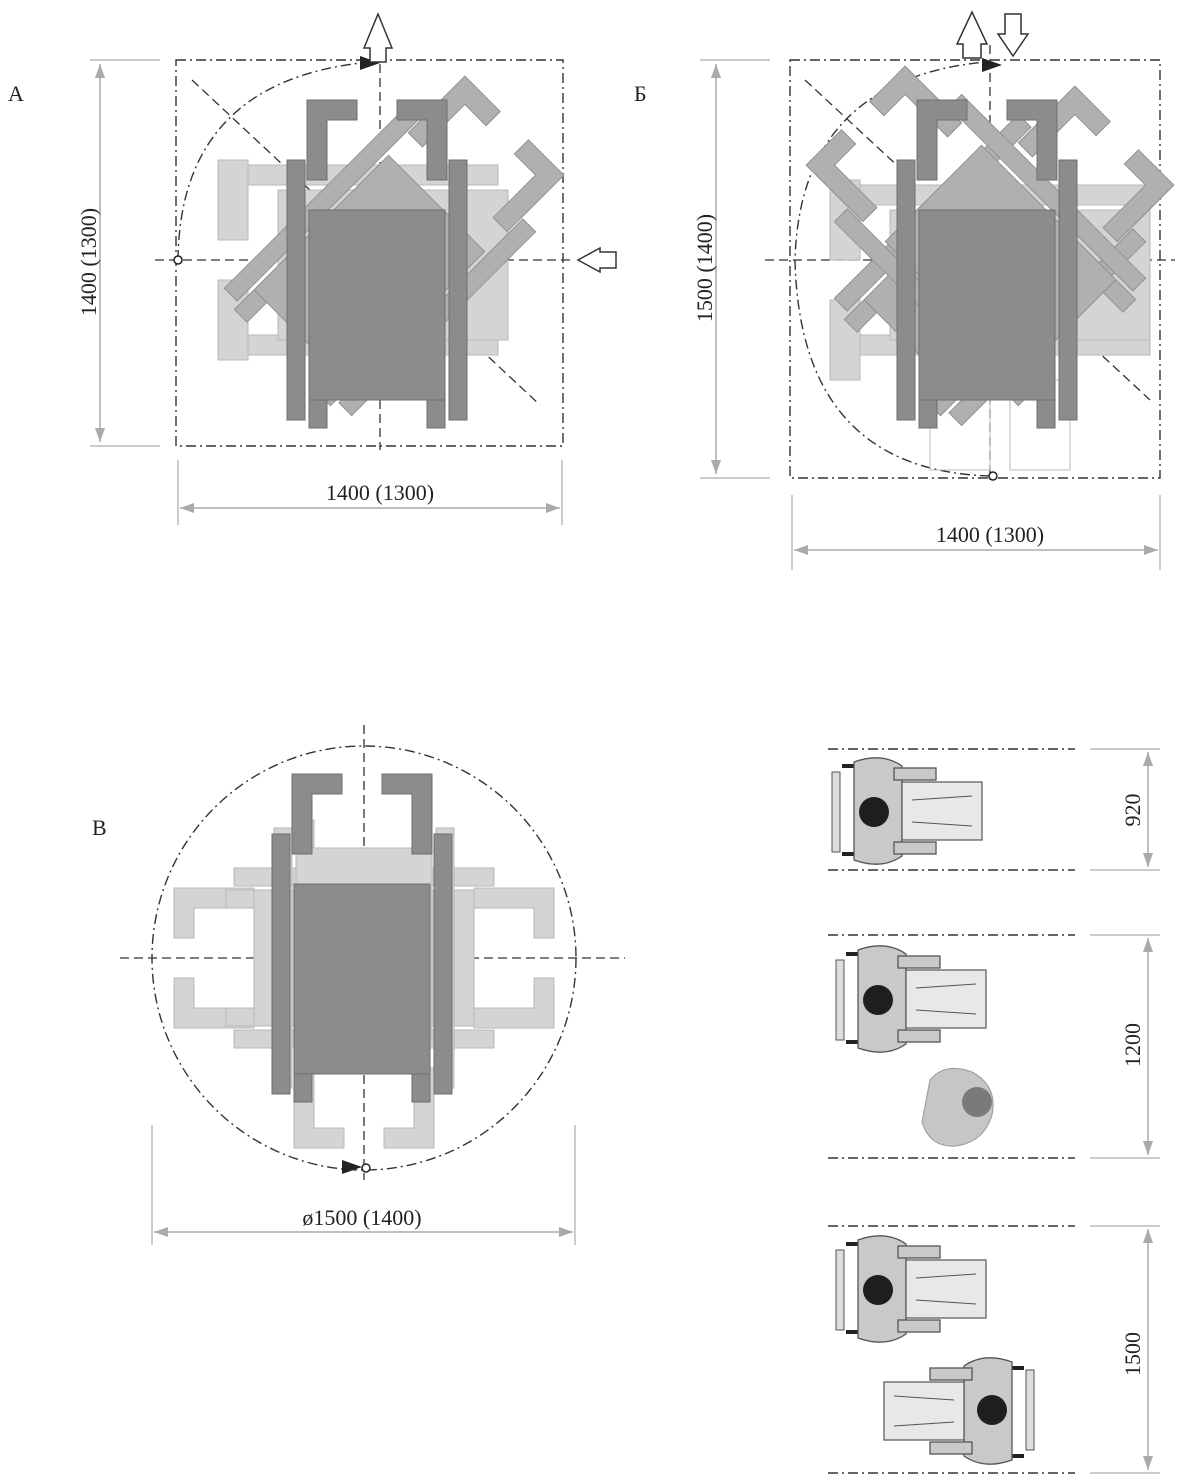 This screenshot has height=1477, width=1196. Describe the element at coordinates (1013, 35) in the screenshot. I see `arrow-down-icon` at that location.